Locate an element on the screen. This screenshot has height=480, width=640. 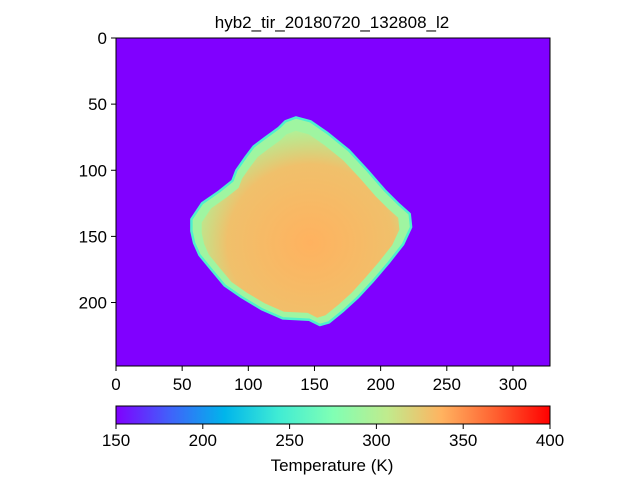
colorbar-tick-label: 150 is located at coordinates (116, 440).